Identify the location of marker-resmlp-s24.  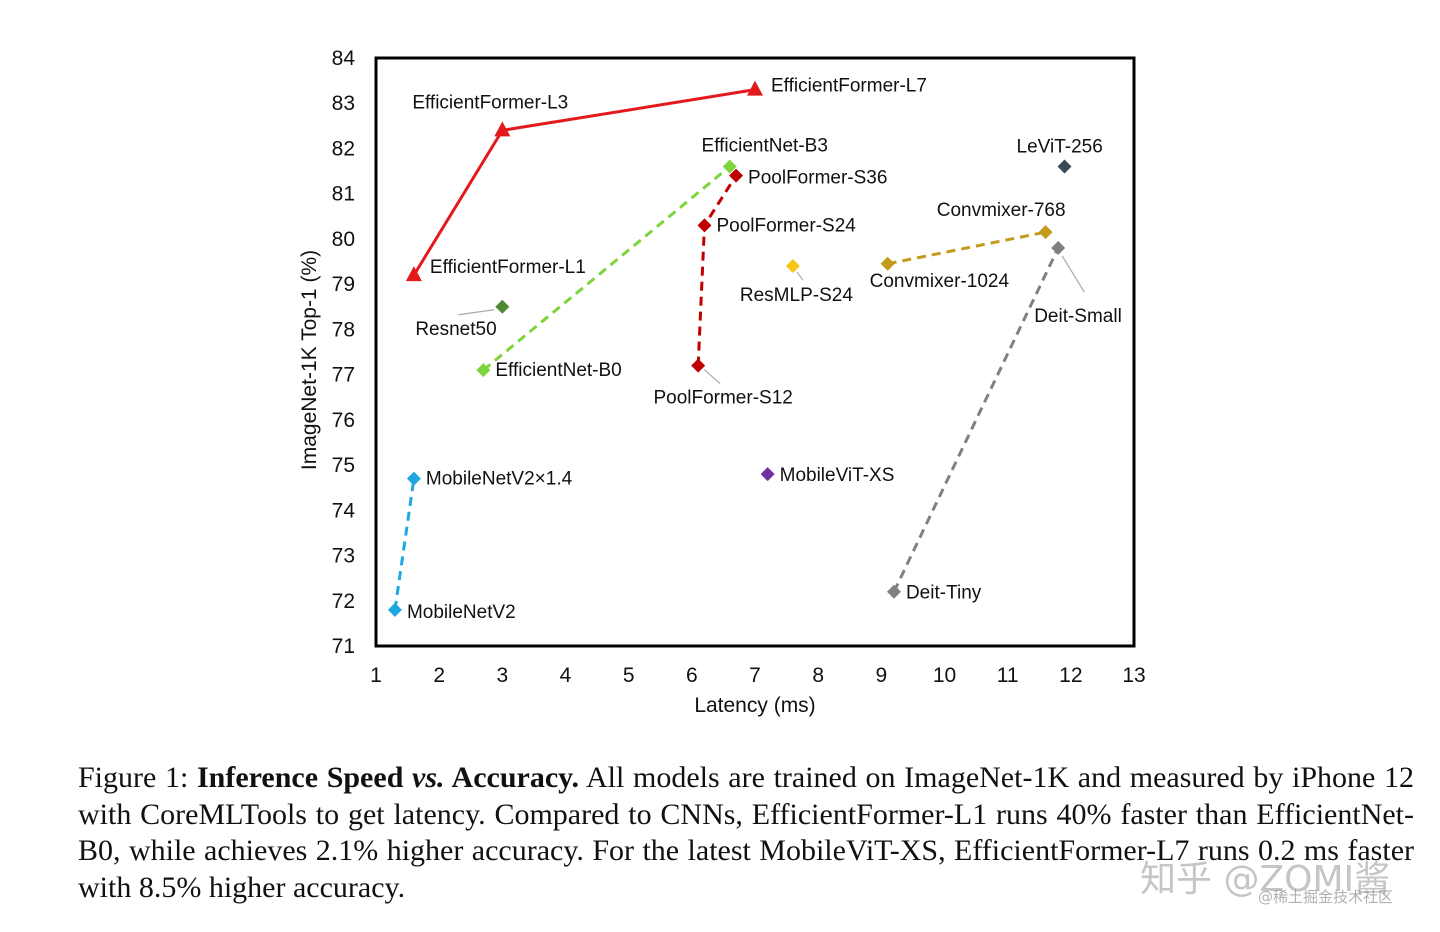
(792, 266).